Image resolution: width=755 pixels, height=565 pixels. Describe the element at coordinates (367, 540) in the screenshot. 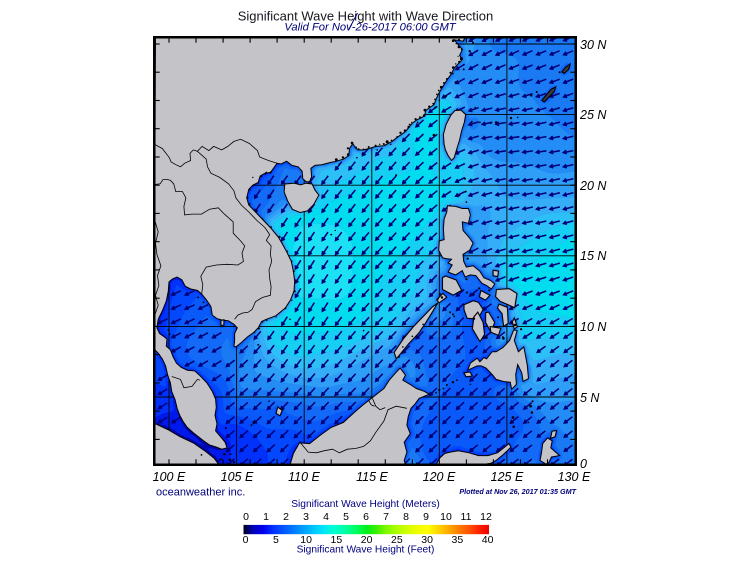

I see `svg-text: 20` at that location.